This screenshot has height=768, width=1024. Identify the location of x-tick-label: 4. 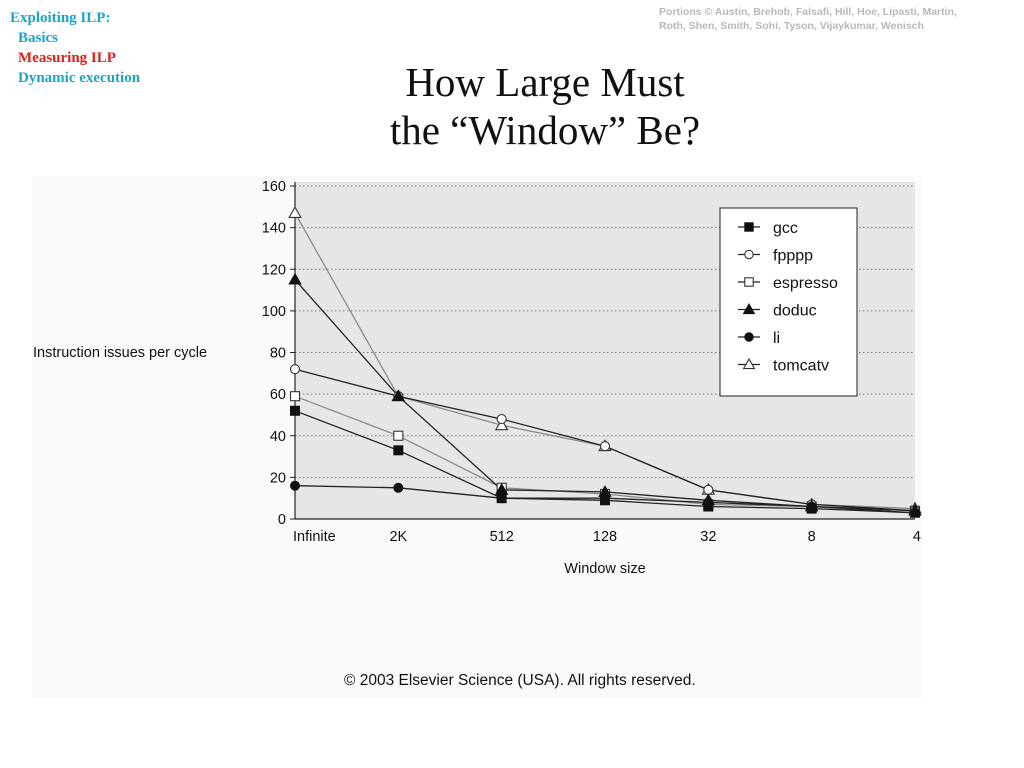
(917, 537).